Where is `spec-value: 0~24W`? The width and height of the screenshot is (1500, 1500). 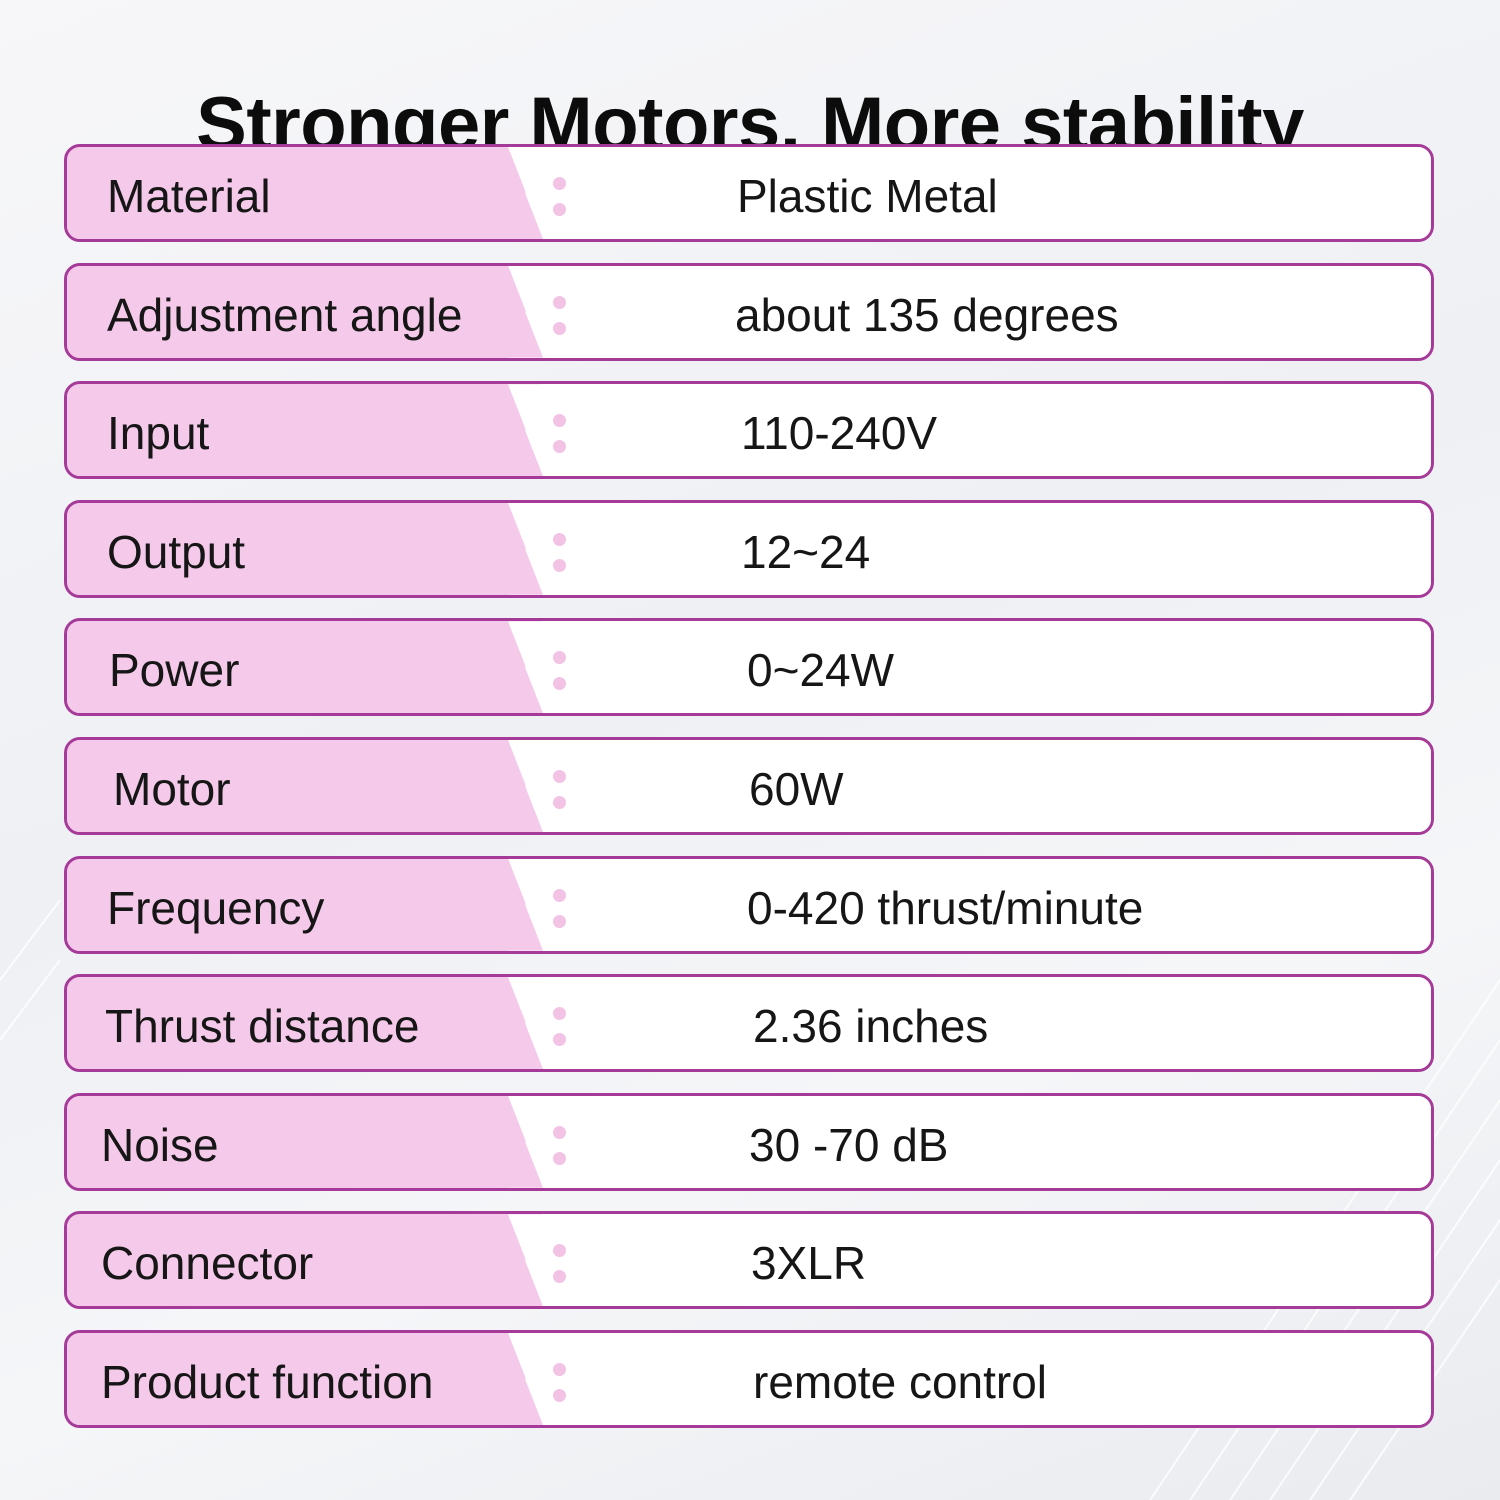 spec-value: 0~24W is located at coordinates (821, 670).